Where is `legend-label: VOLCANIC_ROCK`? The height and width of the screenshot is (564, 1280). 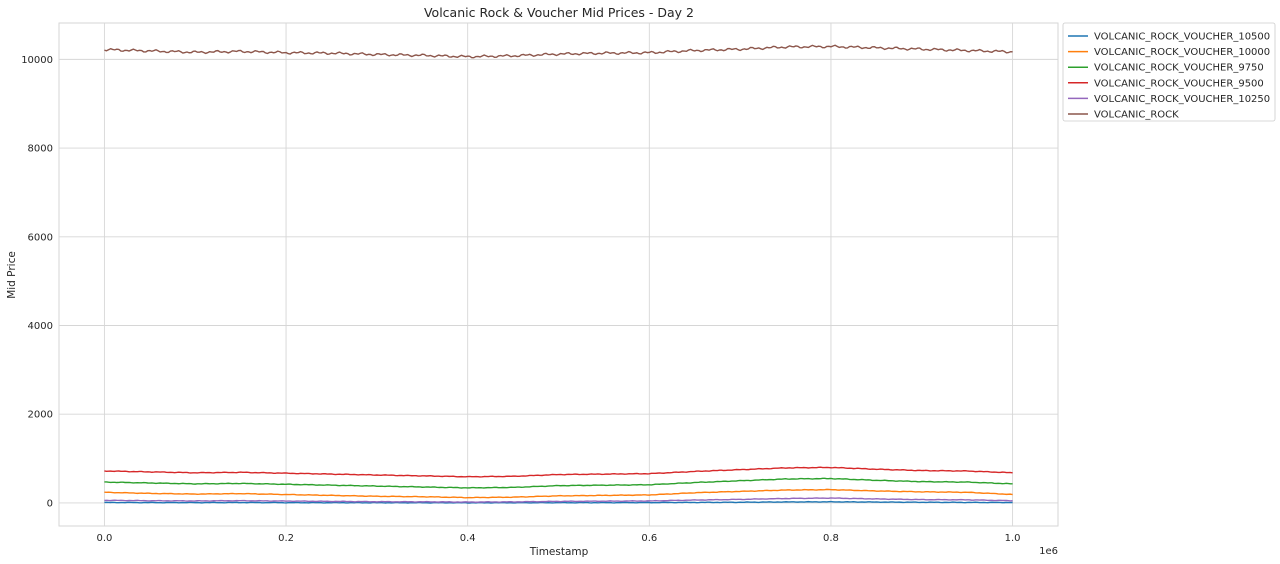 legend-label: VOLCANIC_ROCK is located at coordinates (1136, 115).